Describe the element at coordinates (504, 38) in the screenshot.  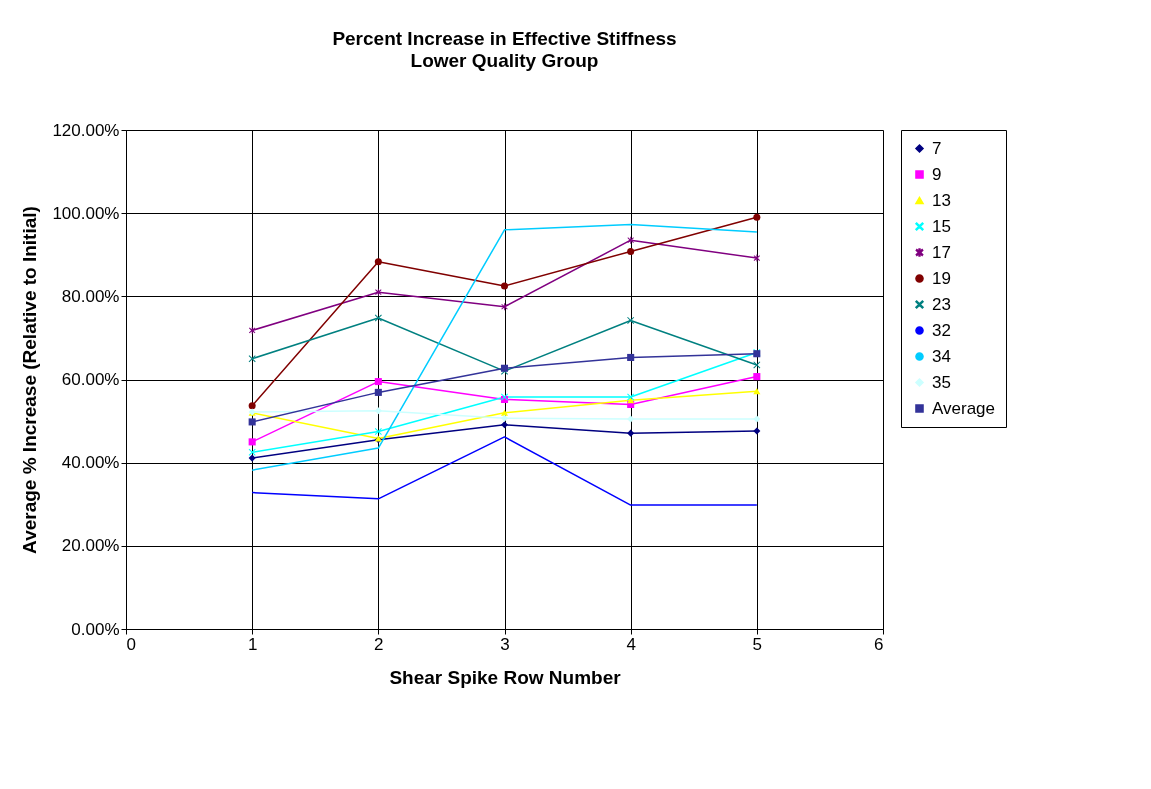
I see `chart-title: Percent Increase in Effective Stiffness` at that location.